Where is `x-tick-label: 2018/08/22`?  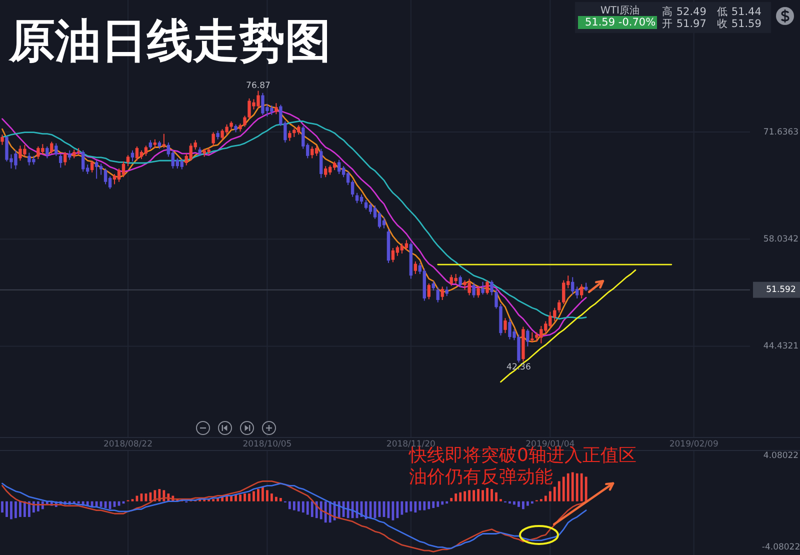 x-tick-label: 2018/08/22 is located at coordinates (127, 444).